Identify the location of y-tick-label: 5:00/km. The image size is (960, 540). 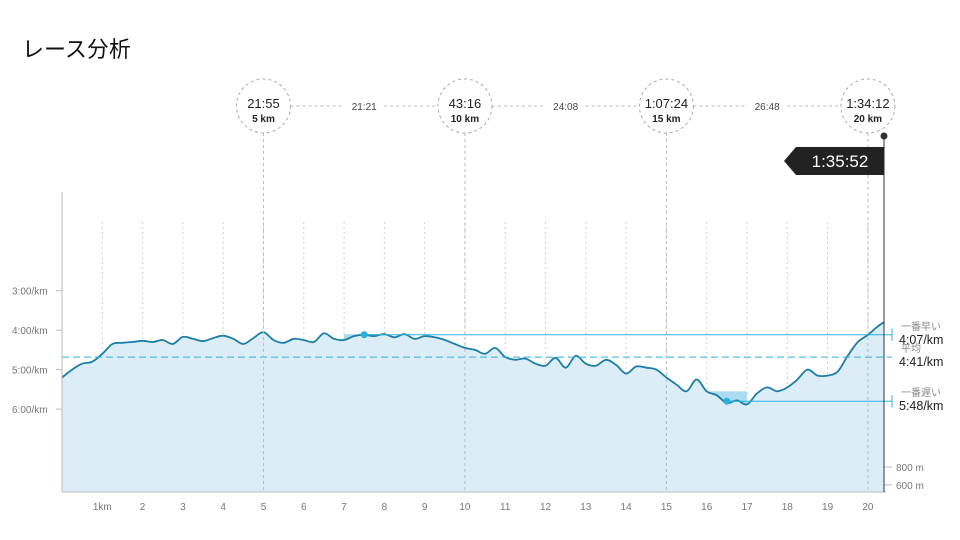
(30, 371).